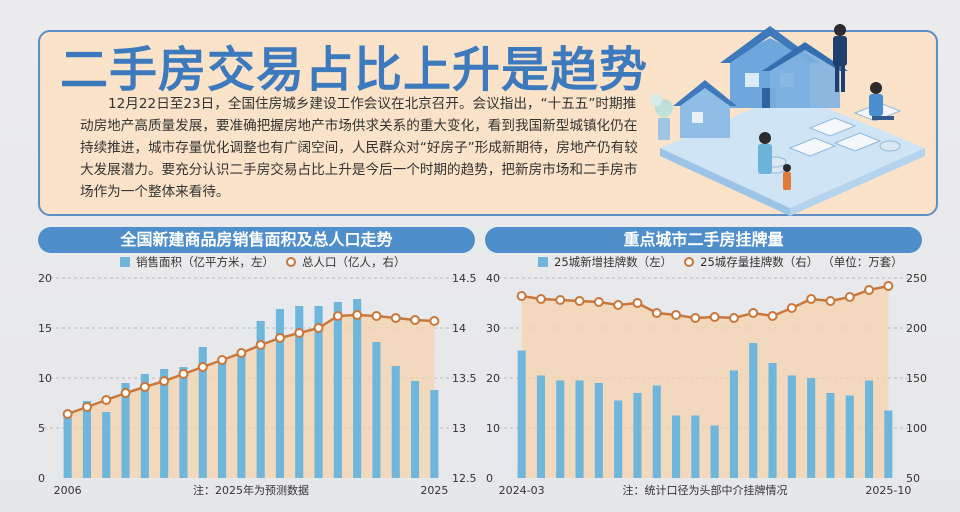  I want to click on chart2-right-tick: 50, so click(913, 478).